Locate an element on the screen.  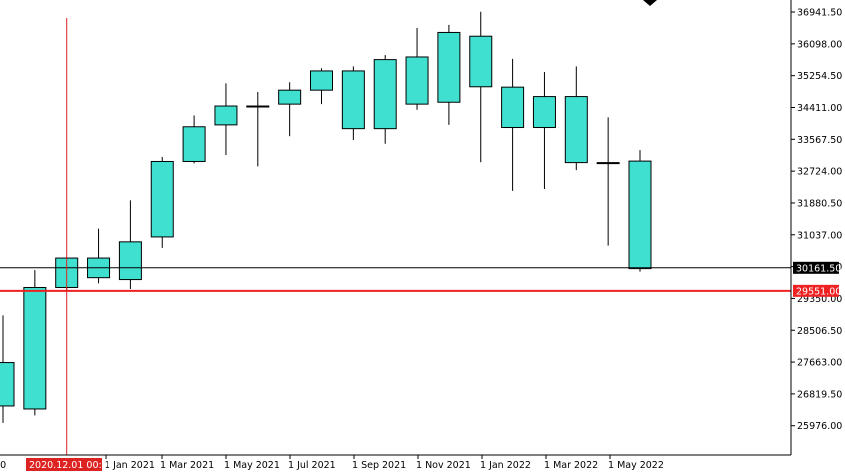
y-tick-label: 36098.00 is located at coordinates (819, 44).